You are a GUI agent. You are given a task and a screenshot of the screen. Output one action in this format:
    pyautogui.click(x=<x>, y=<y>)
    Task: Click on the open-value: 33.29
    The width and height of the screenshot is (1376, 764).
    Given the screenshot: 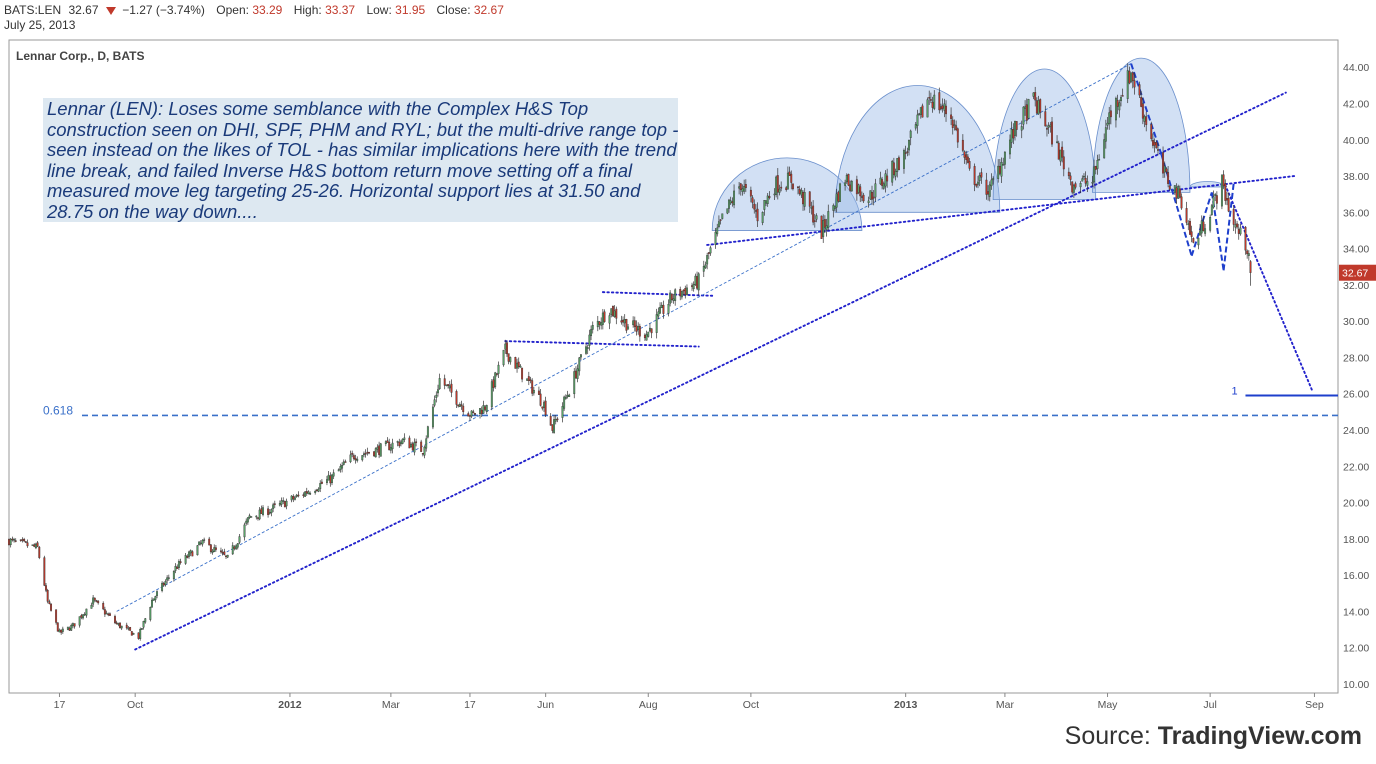 What is the action you would take?
    pyautogui.click(x=267, y=10)
    